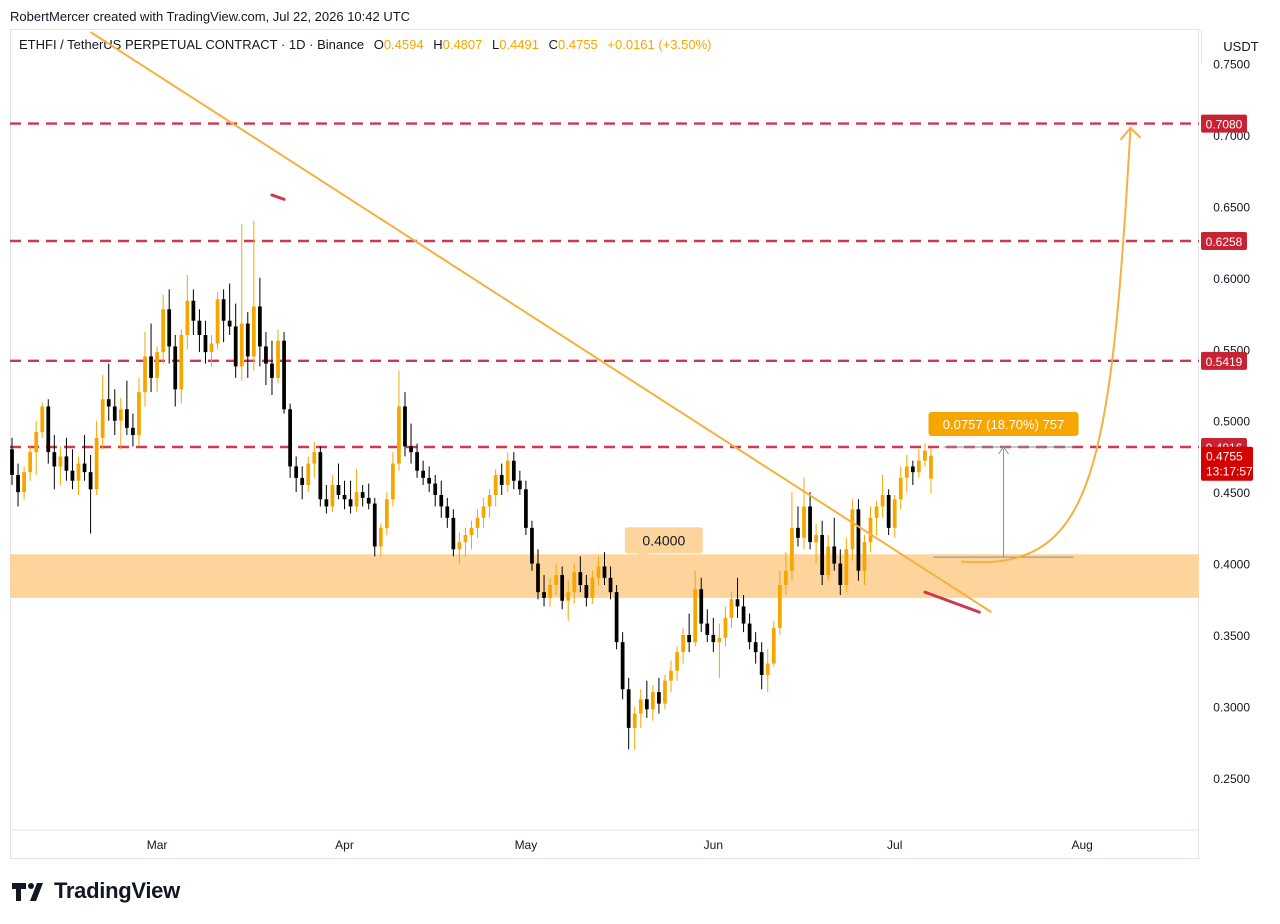 Image resolution: width=1280 pixels, height=924 pixels. I want to click on y-axis-tick-label: 0.2500, so click(1231, 779).